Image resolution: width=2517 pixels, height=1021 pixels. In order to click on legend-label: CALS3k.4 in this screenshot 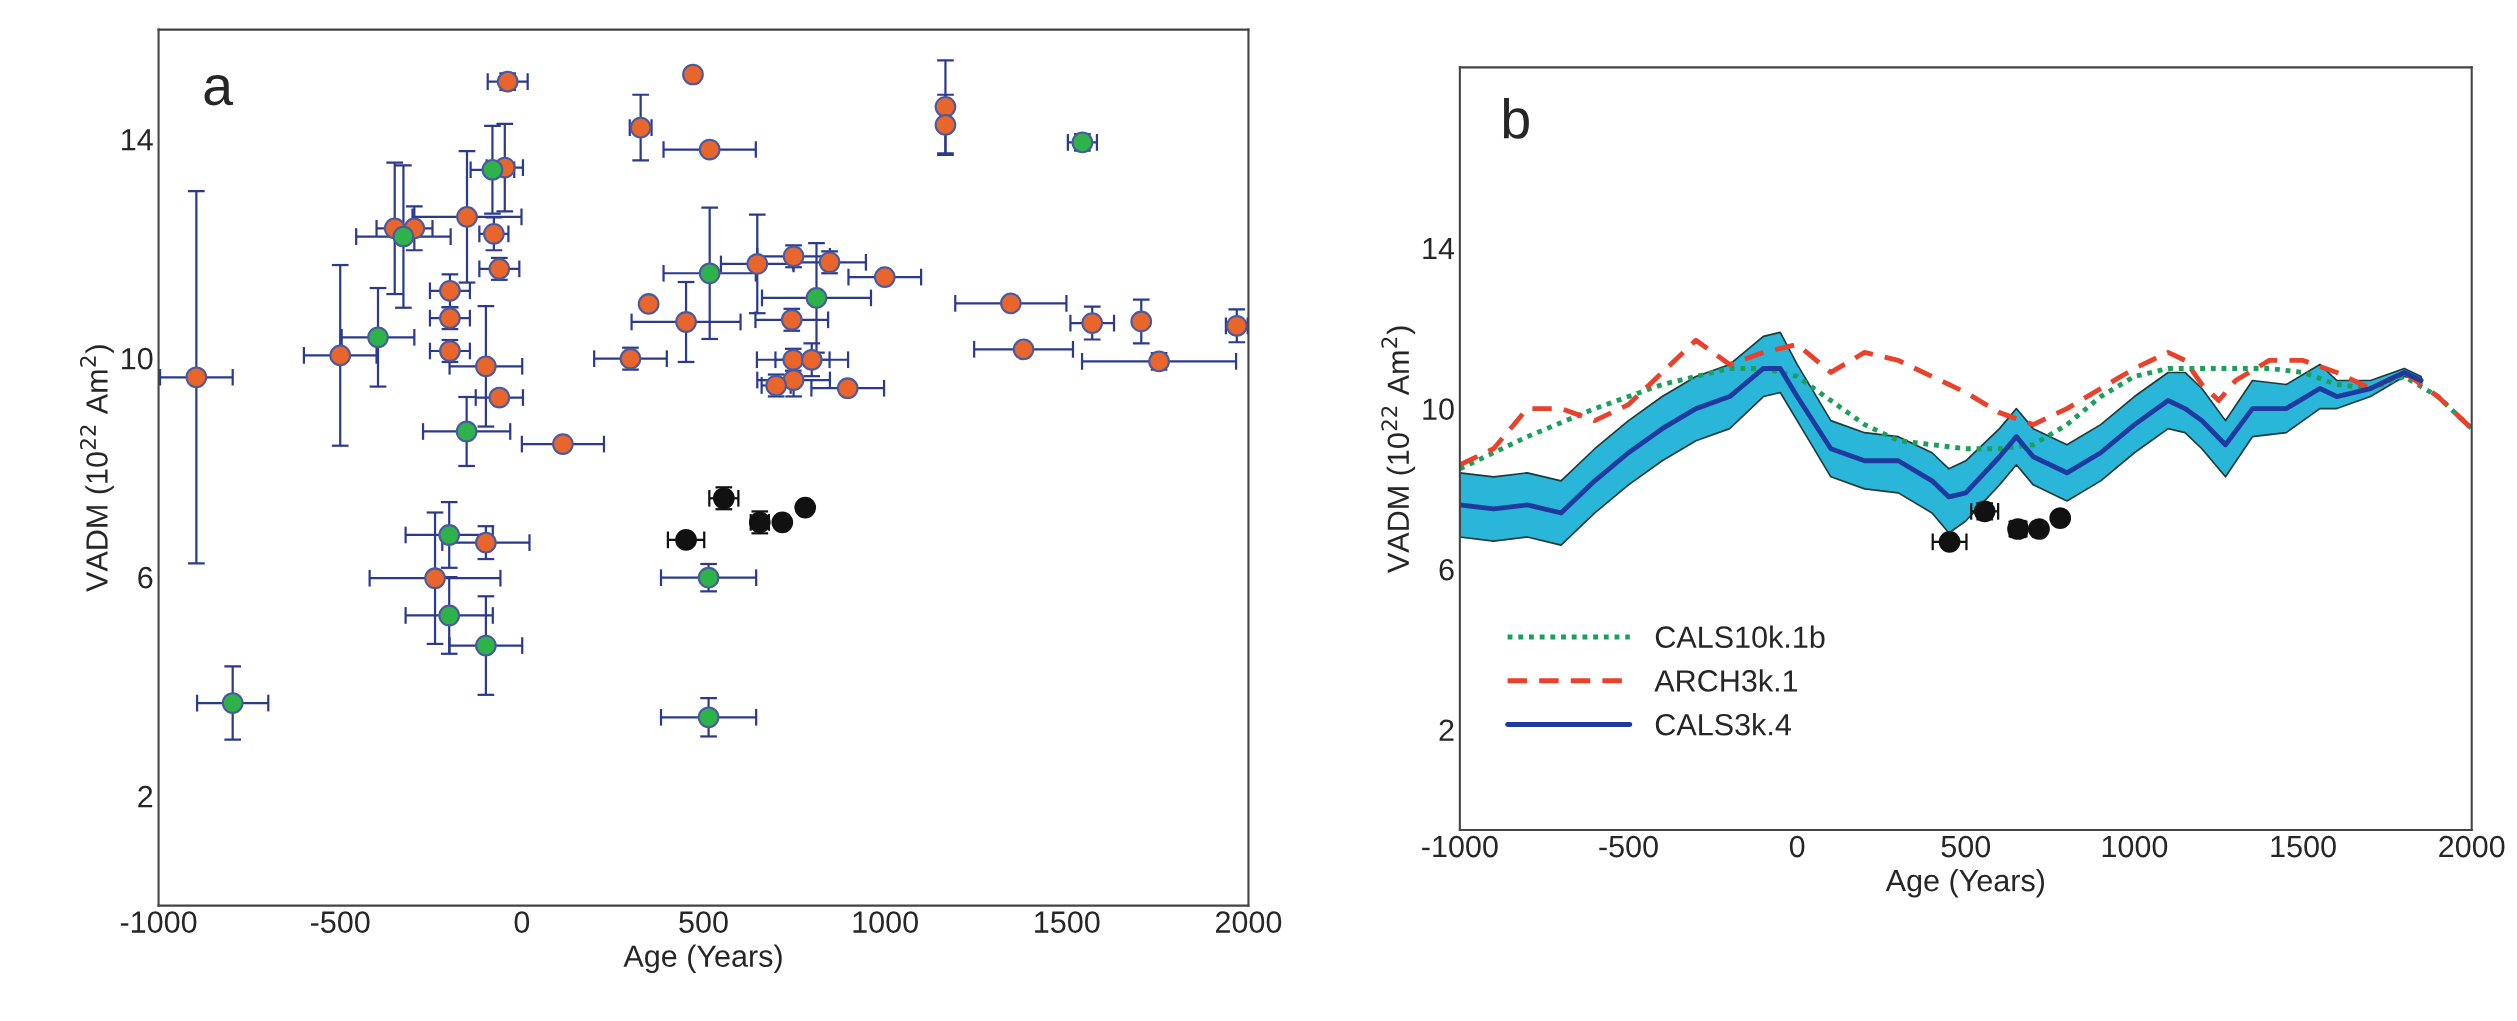, I will do `click(1723, 724)`.